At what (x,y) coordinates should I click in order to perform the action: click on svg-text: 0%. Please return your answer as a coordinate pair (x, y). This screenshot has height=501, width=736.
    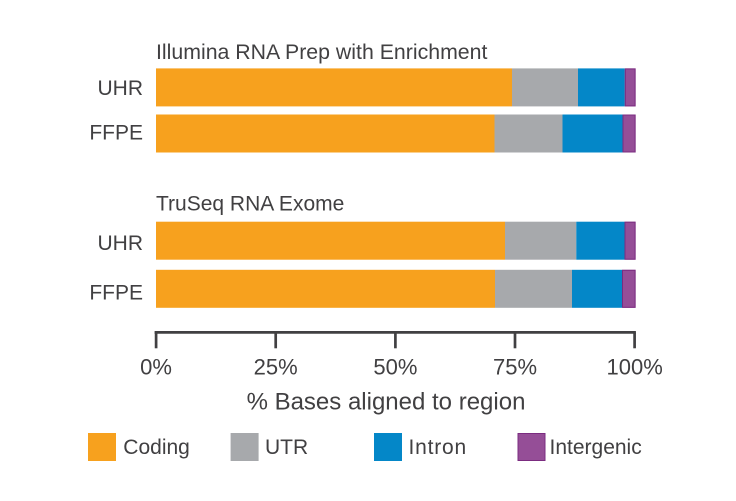
    Looking at the image, I should click on (156, 367).